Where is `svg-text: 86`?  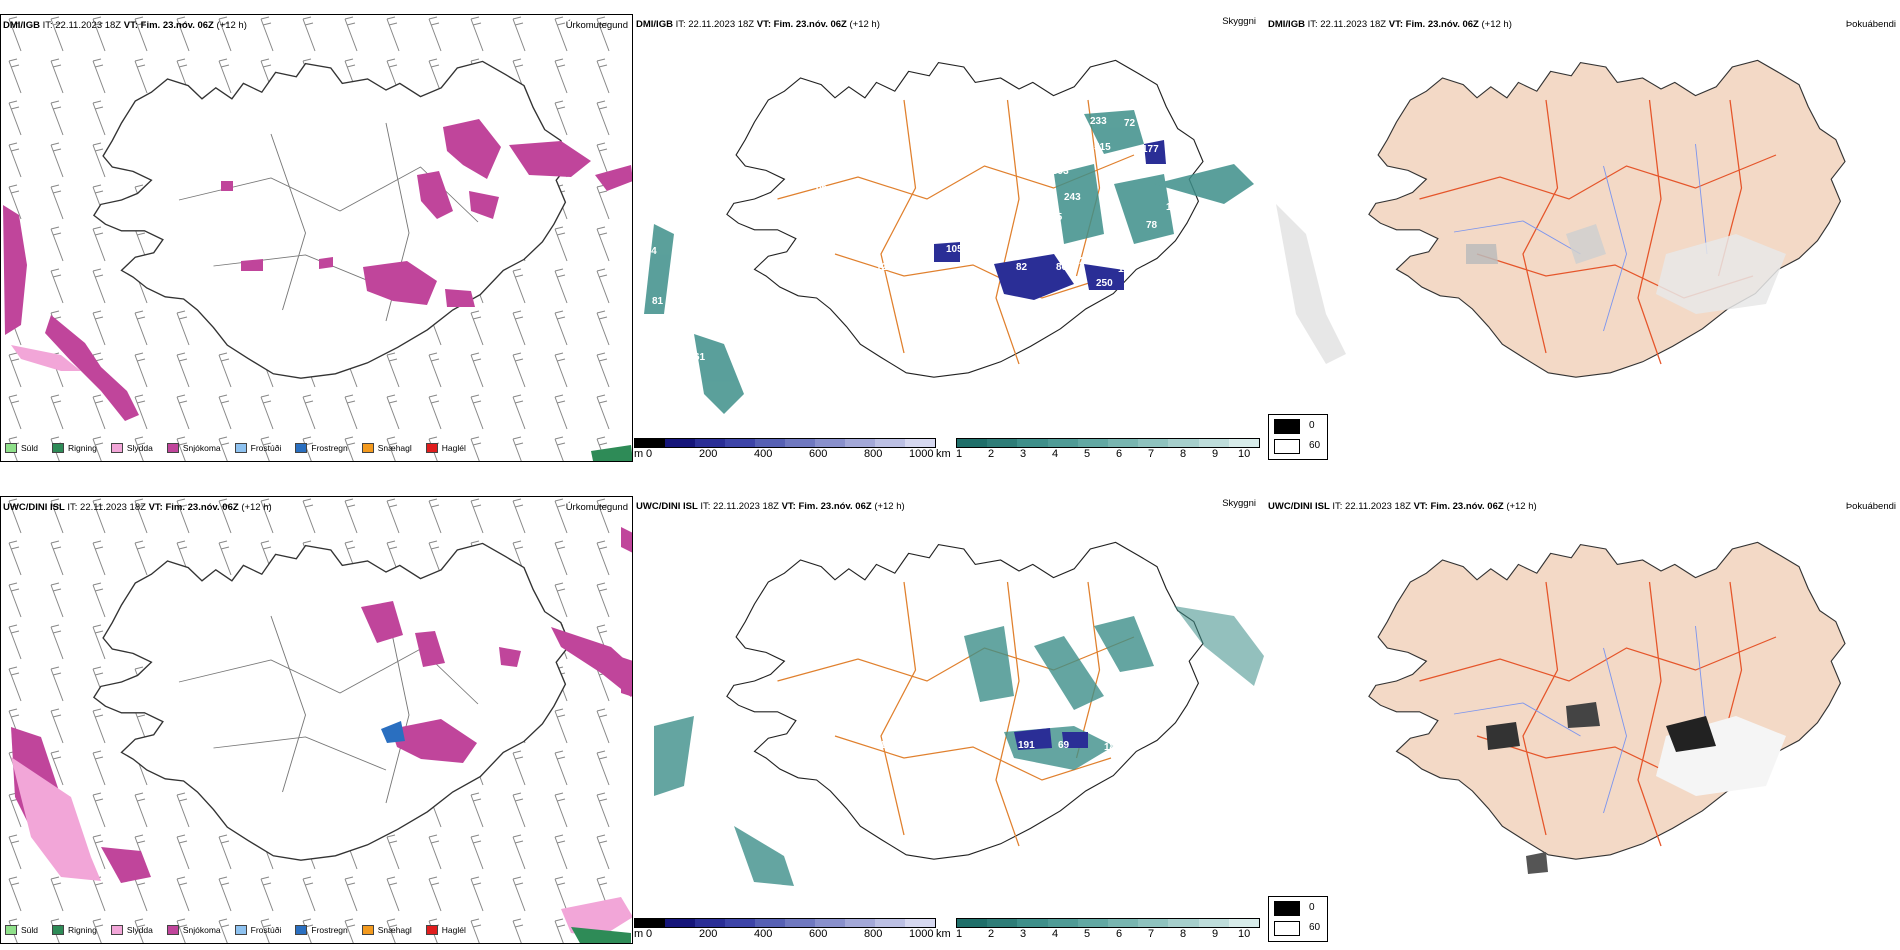 svg-text: 86 is located at coordinates (822, 187).